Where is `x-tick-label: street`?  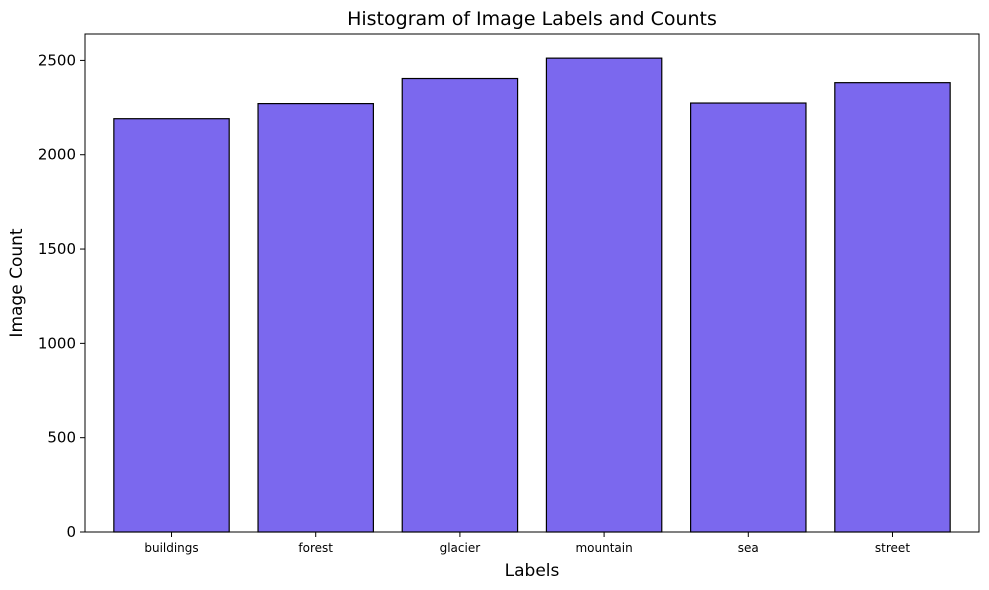
x-tick-label: street is located at coordinates (892, 548).